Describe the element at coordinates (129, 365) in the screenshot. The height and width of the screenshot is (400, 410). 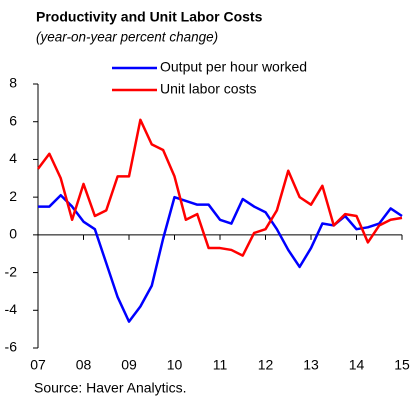
I see `x-tick-label: 09` at that location.